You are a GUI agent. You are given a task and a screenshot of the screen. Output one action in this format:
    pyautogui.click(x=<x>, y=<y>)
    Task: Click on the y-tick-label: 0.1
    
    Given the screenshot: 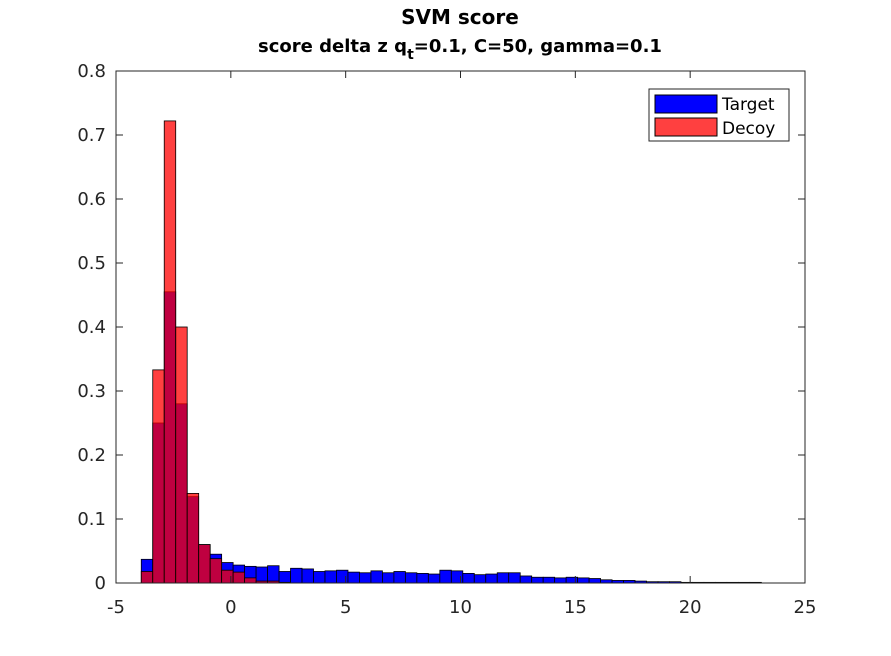 What is the action you would take?
    pyautogui.click(x=91, y=519)
    